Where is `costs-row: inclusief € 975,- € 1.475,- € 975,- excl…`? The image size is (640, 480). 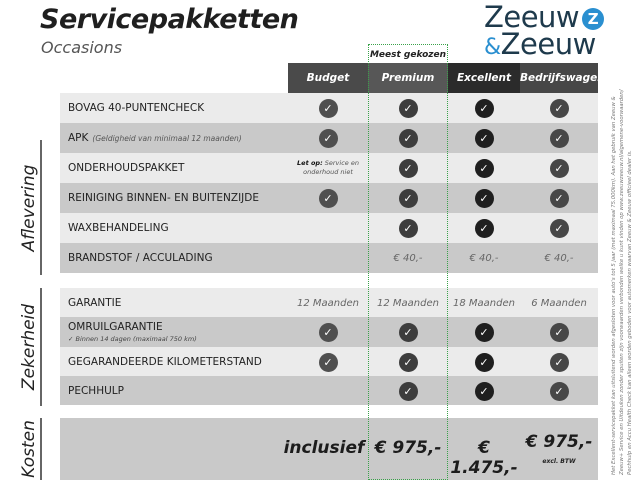 costs-row: inclusief € 975,- € 1.475,- € 975,- excl… is located at coordinates (329, 449).